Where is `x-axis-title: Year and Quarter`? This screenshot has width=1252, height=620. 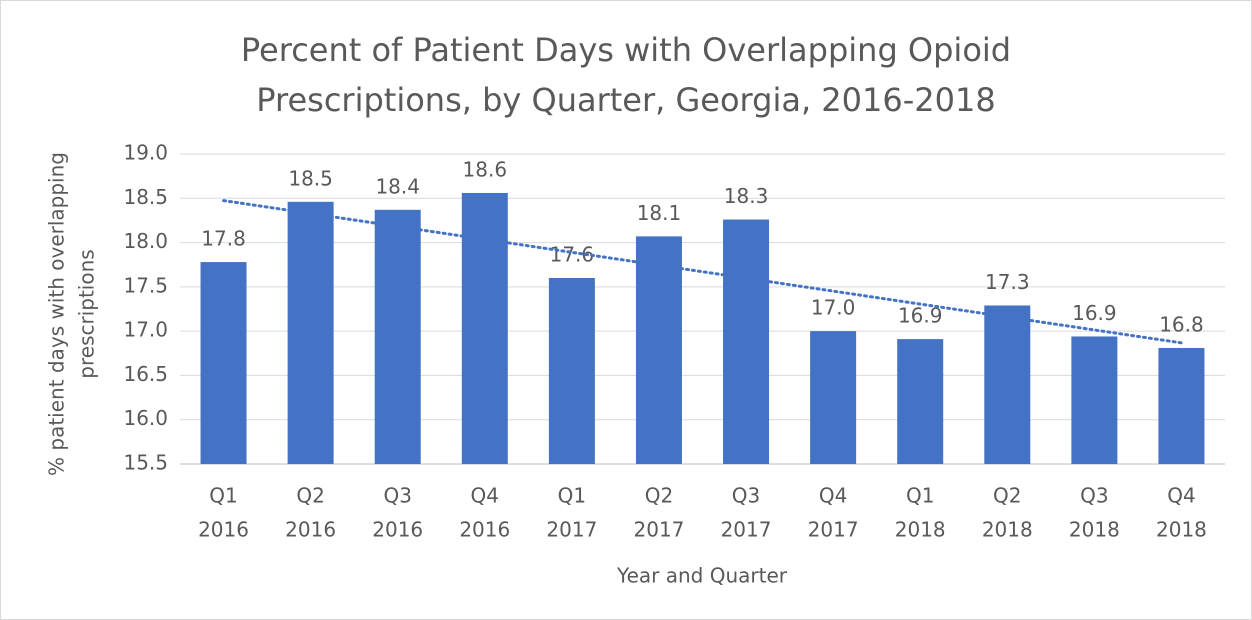
x-axis-title: Year and Quarter is located at coordinates (702, 576).